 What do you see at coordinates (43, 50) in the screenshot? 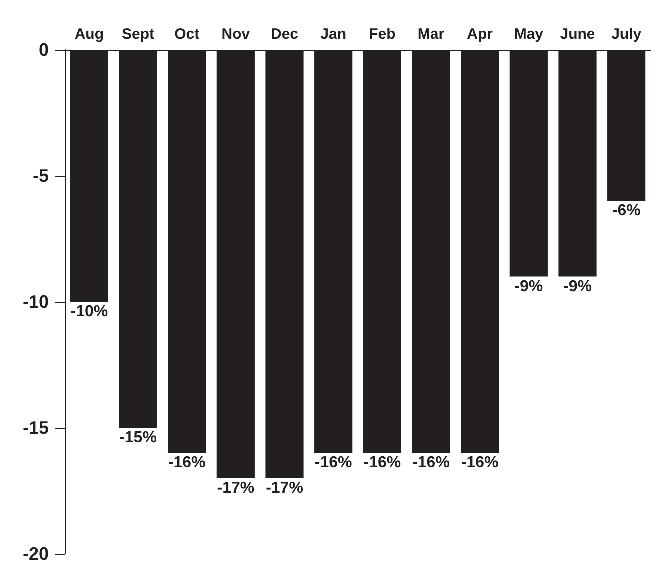
I see `y-tick-label: 0` at bounding box center [43, 50].